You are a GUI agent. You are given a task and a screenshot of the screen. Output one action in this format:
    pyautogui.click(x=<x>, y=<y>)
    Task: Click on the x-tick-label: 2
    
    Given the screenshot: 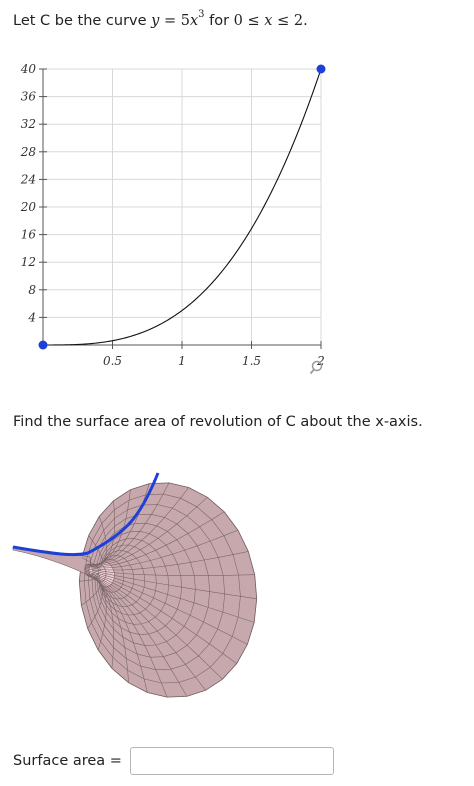 What is the action you would take?
    pyautogui.click(x=320, y=361)
    